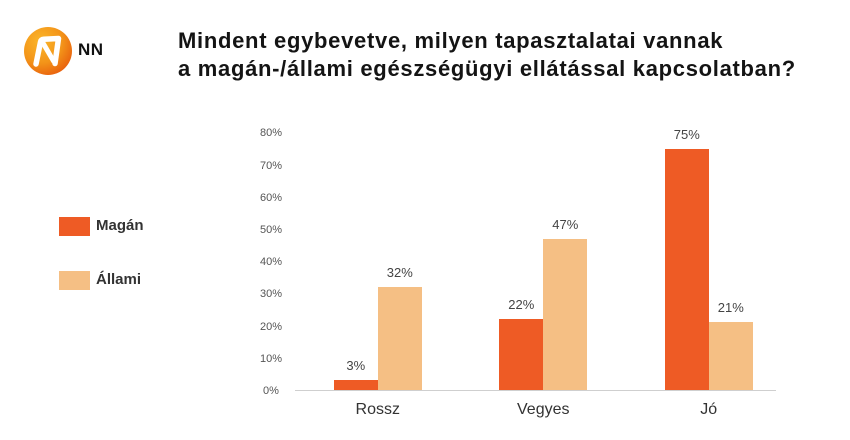  What do you see at coordinates (271, 391) in the screenshot?
I see `y-tick-label: 0%` at bounding box center [271, 391].